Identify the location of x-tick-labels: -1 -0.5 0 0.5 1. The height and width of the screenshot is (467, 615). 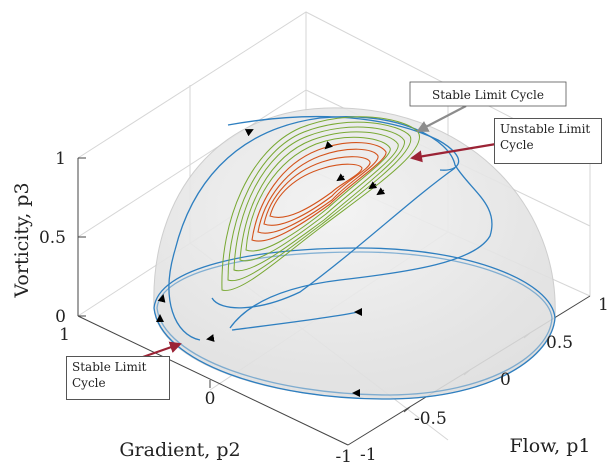
(484, 380).